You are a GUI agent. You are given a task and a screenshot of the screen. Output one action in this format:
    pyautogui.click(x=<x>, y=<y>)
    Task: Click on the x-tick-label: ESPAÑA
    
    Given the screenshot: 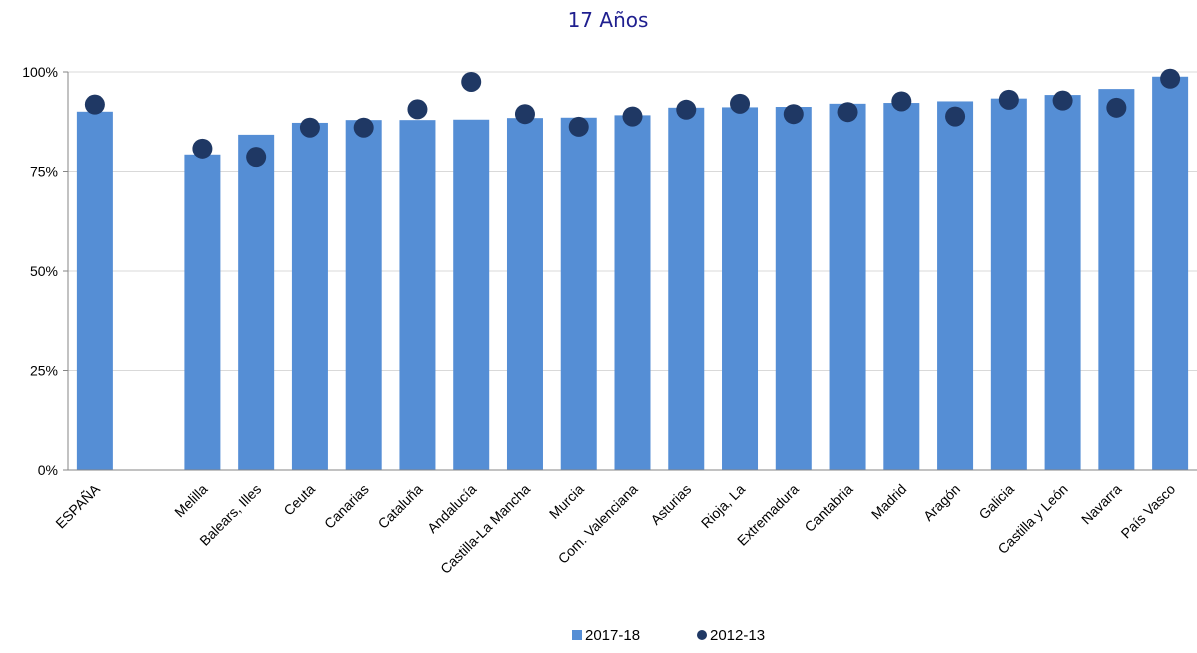 What is the action you would take?
    pyautogui.click(x=77, y=505)
    